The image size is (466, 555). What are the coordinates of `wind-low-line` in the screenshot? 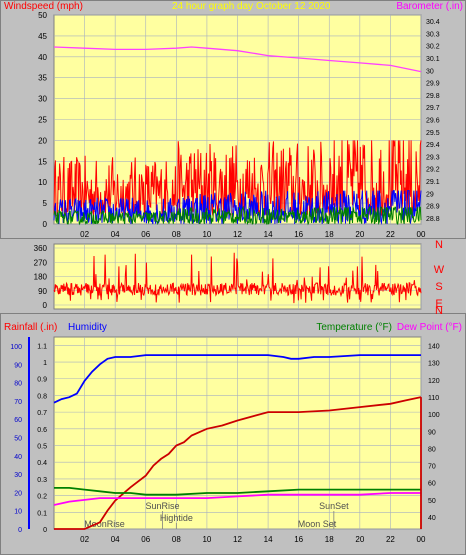 It's located at (237, 215).